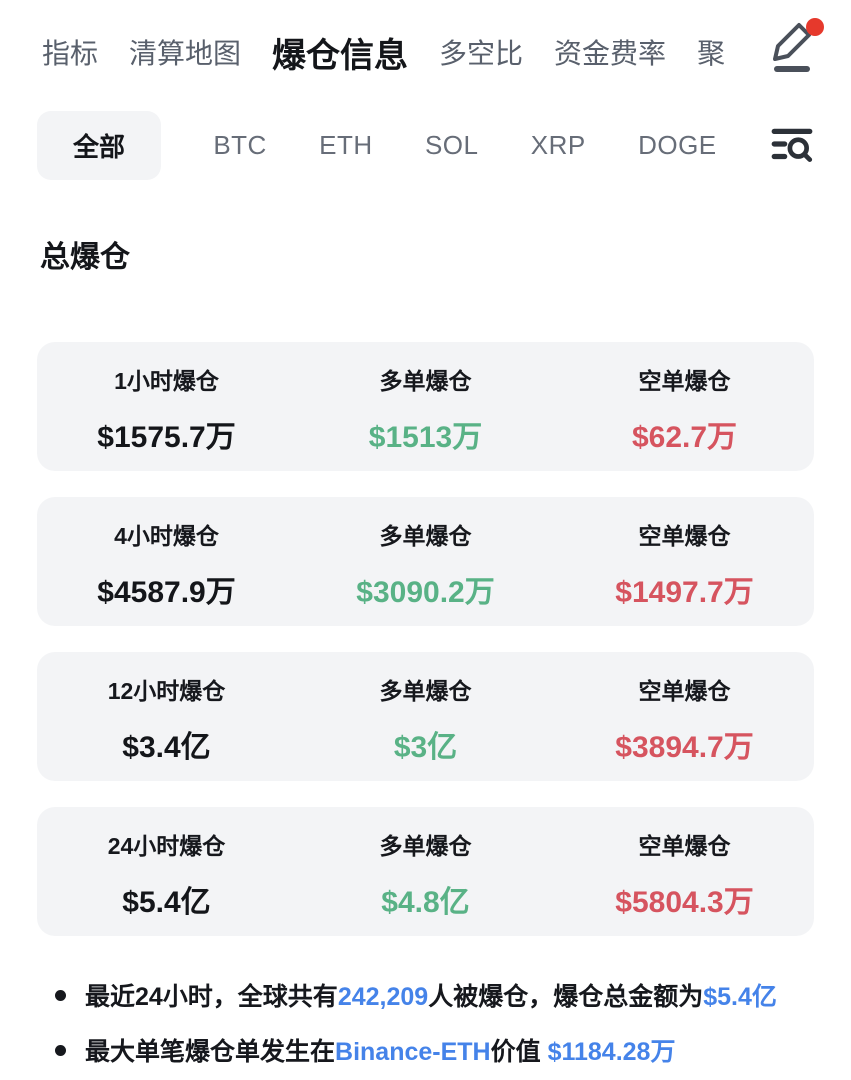 The width and height of the screenshot is (851, 1080). I want to click on filter-search-button, so click(792, 145).